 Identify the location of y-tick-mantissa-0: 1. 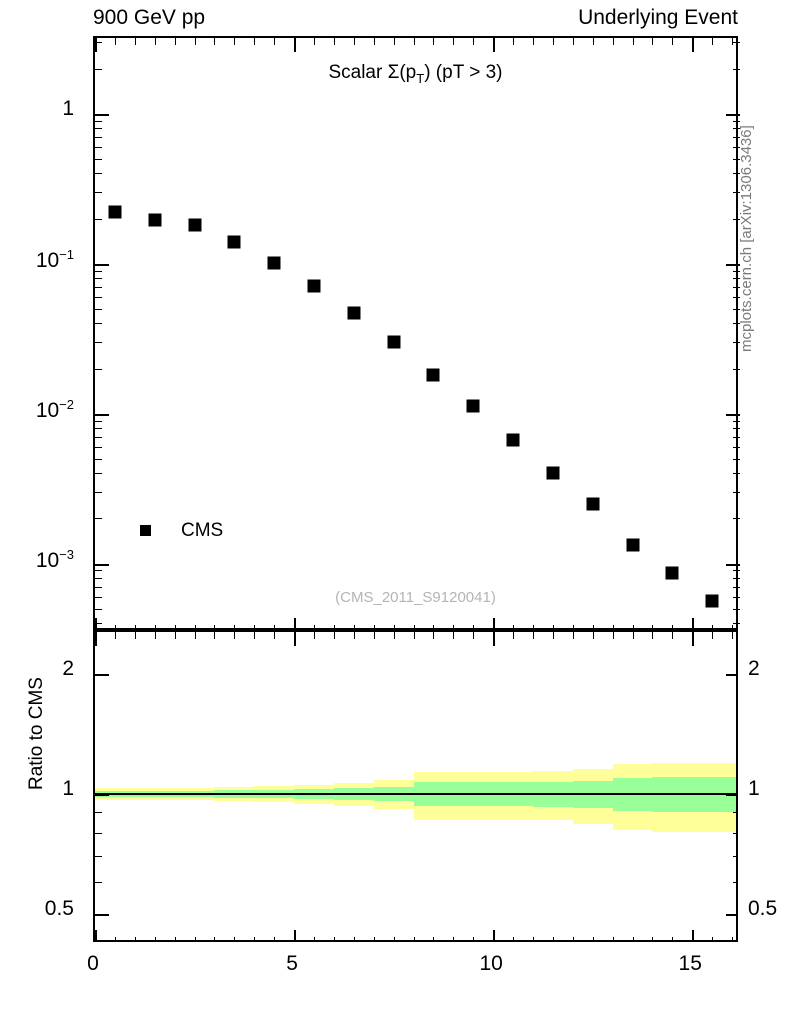
(68, 108).